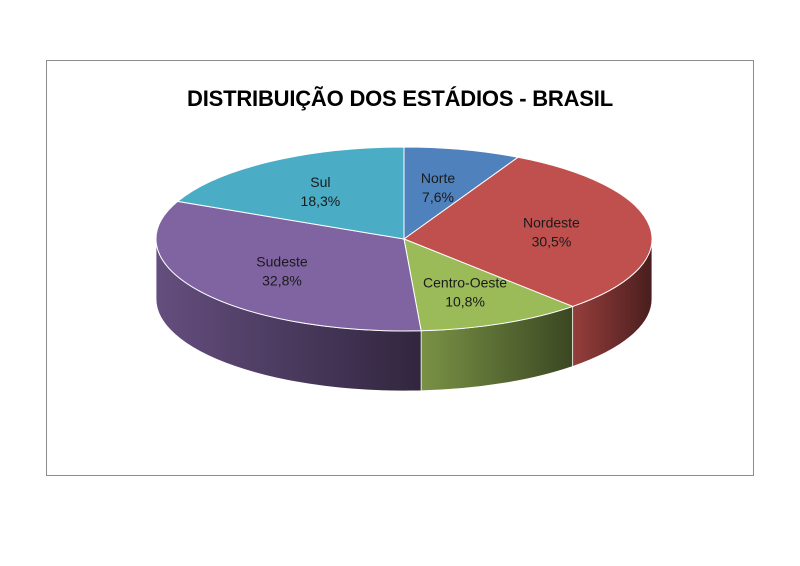 The width and height of the screenshot is (800, 566). Describe the element at coordinates (290, 193) in the screenshot. I see `pie-slice-sul` at that location.